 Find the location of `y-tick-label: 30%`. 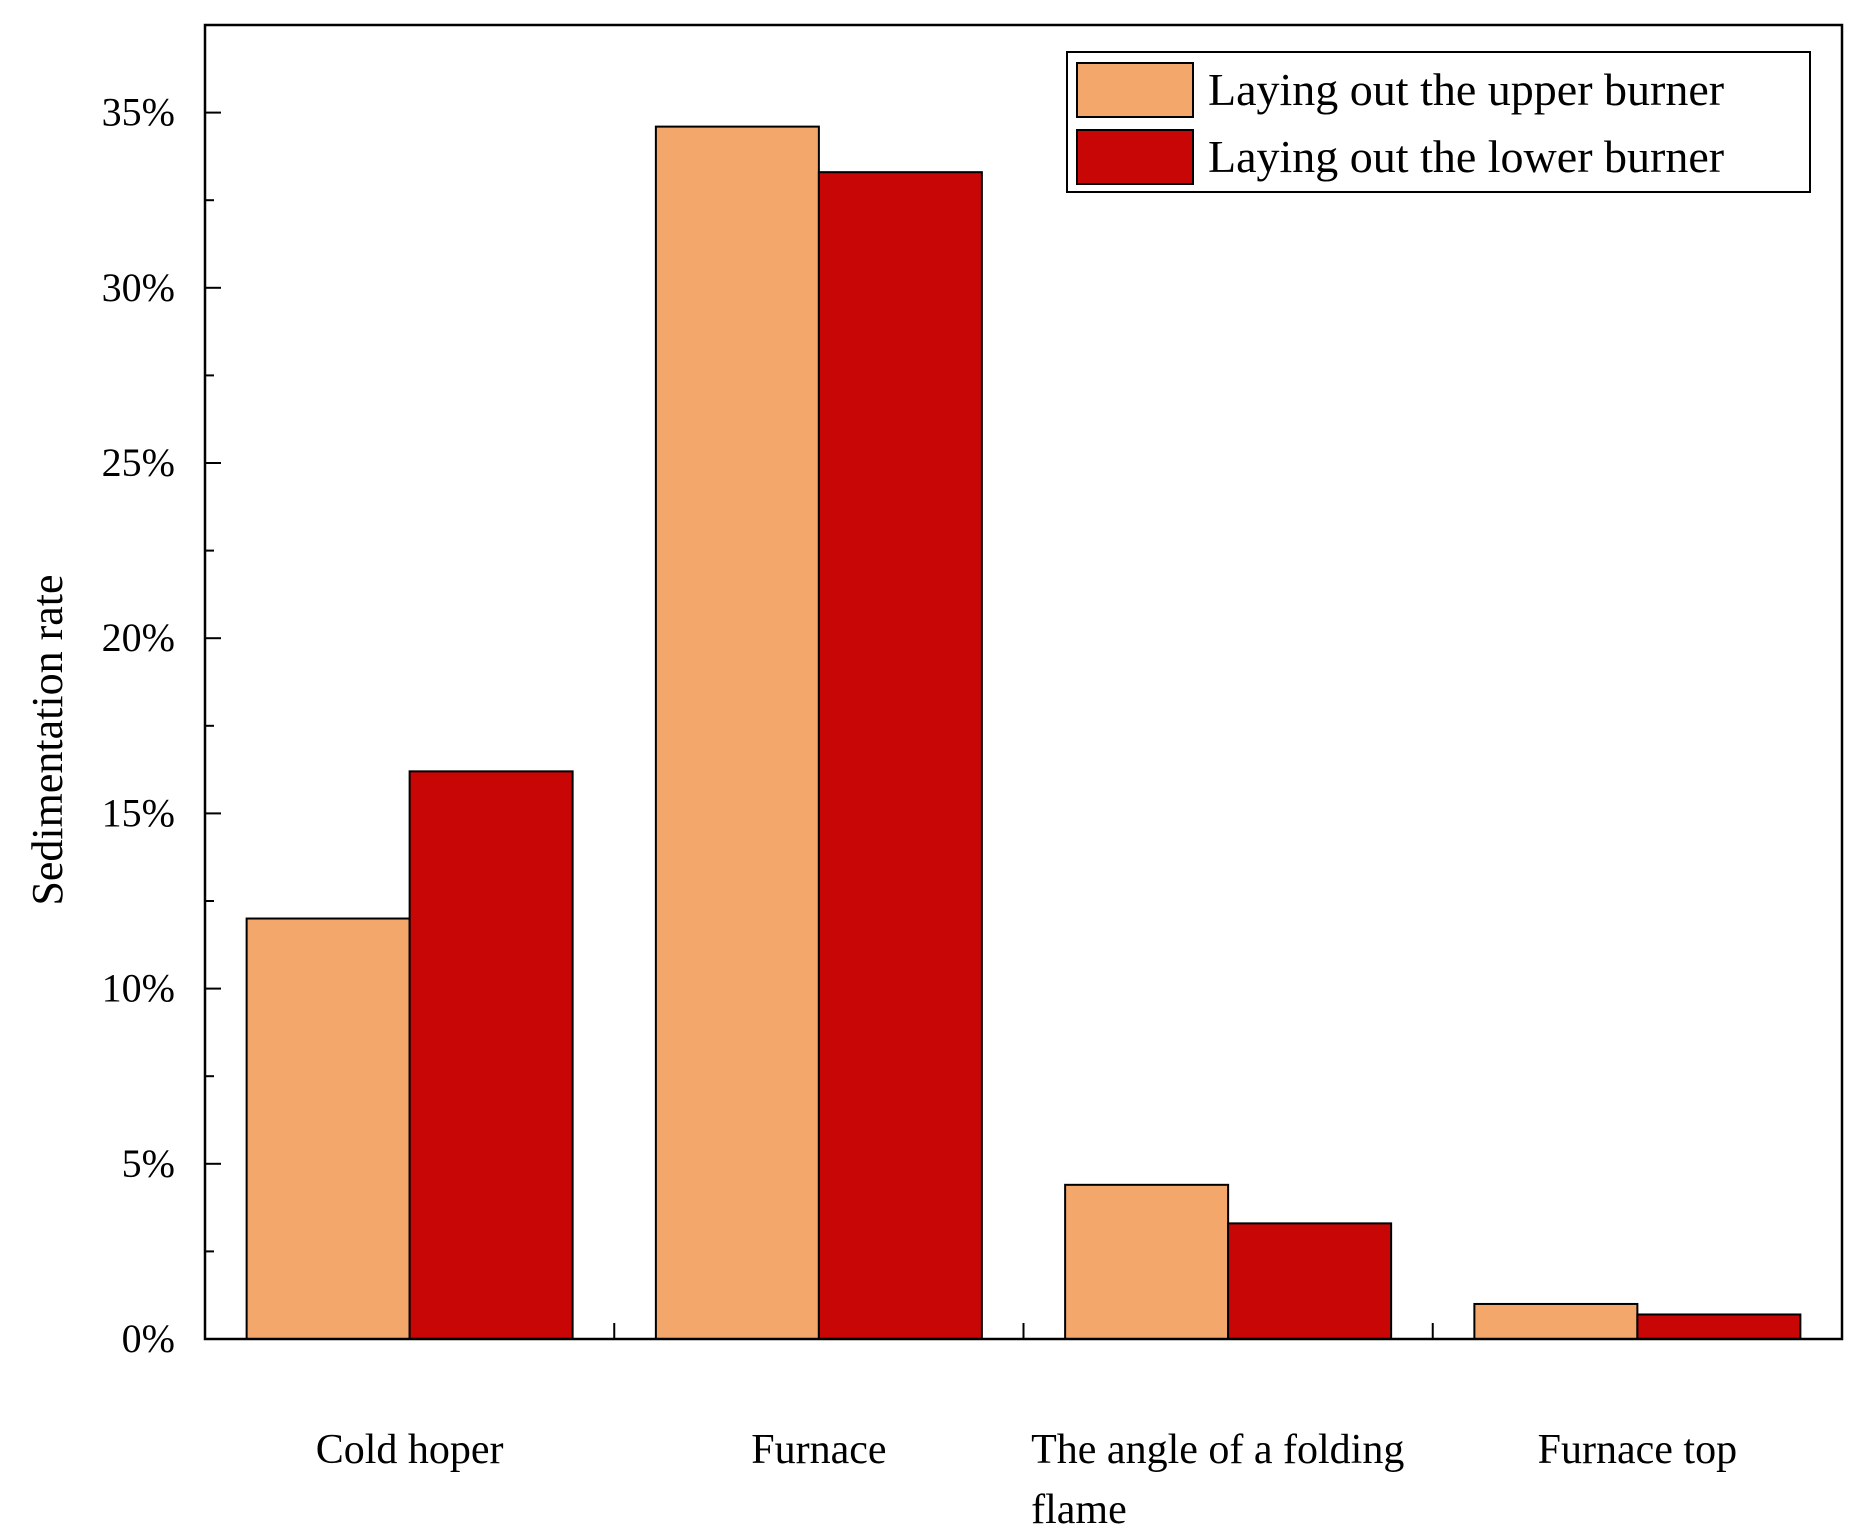

y-tick-label: 30% is located at coordinates (138, 287).